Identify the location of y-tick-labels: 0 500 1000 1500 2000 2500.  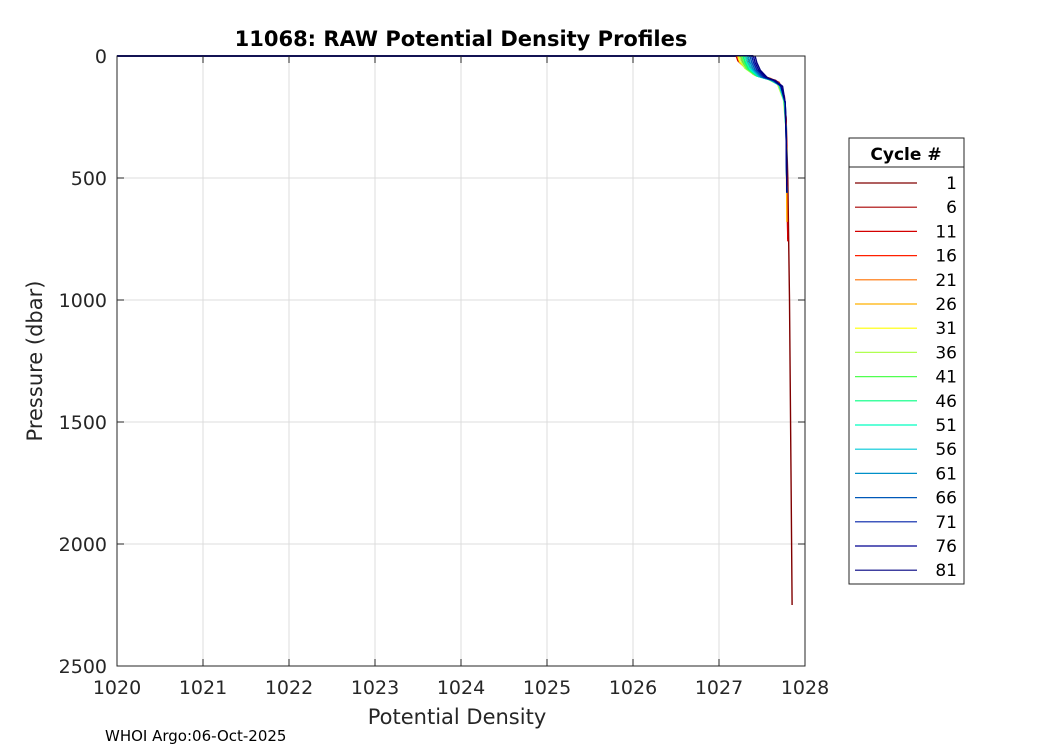
(83, 362).